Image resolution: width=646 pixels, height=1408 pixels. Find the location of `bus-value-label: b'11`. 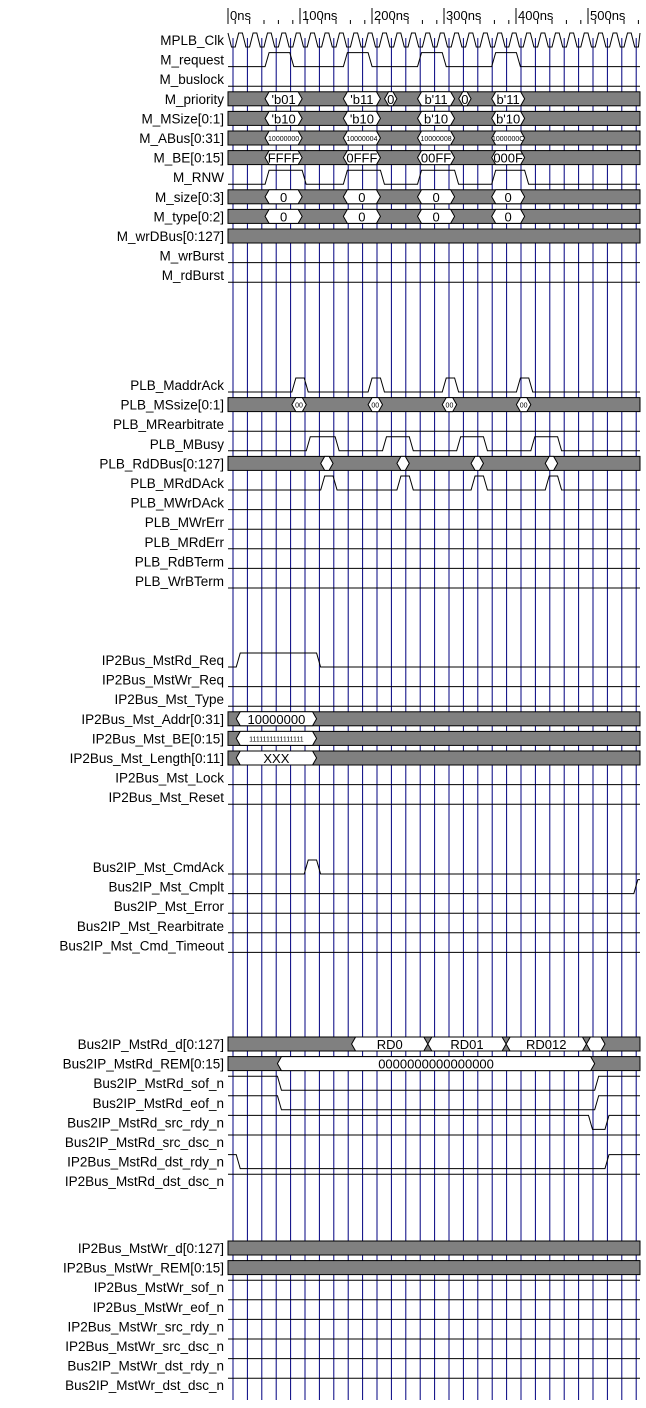

bus-value-label: b'11 is located at coordinates (508, 99).